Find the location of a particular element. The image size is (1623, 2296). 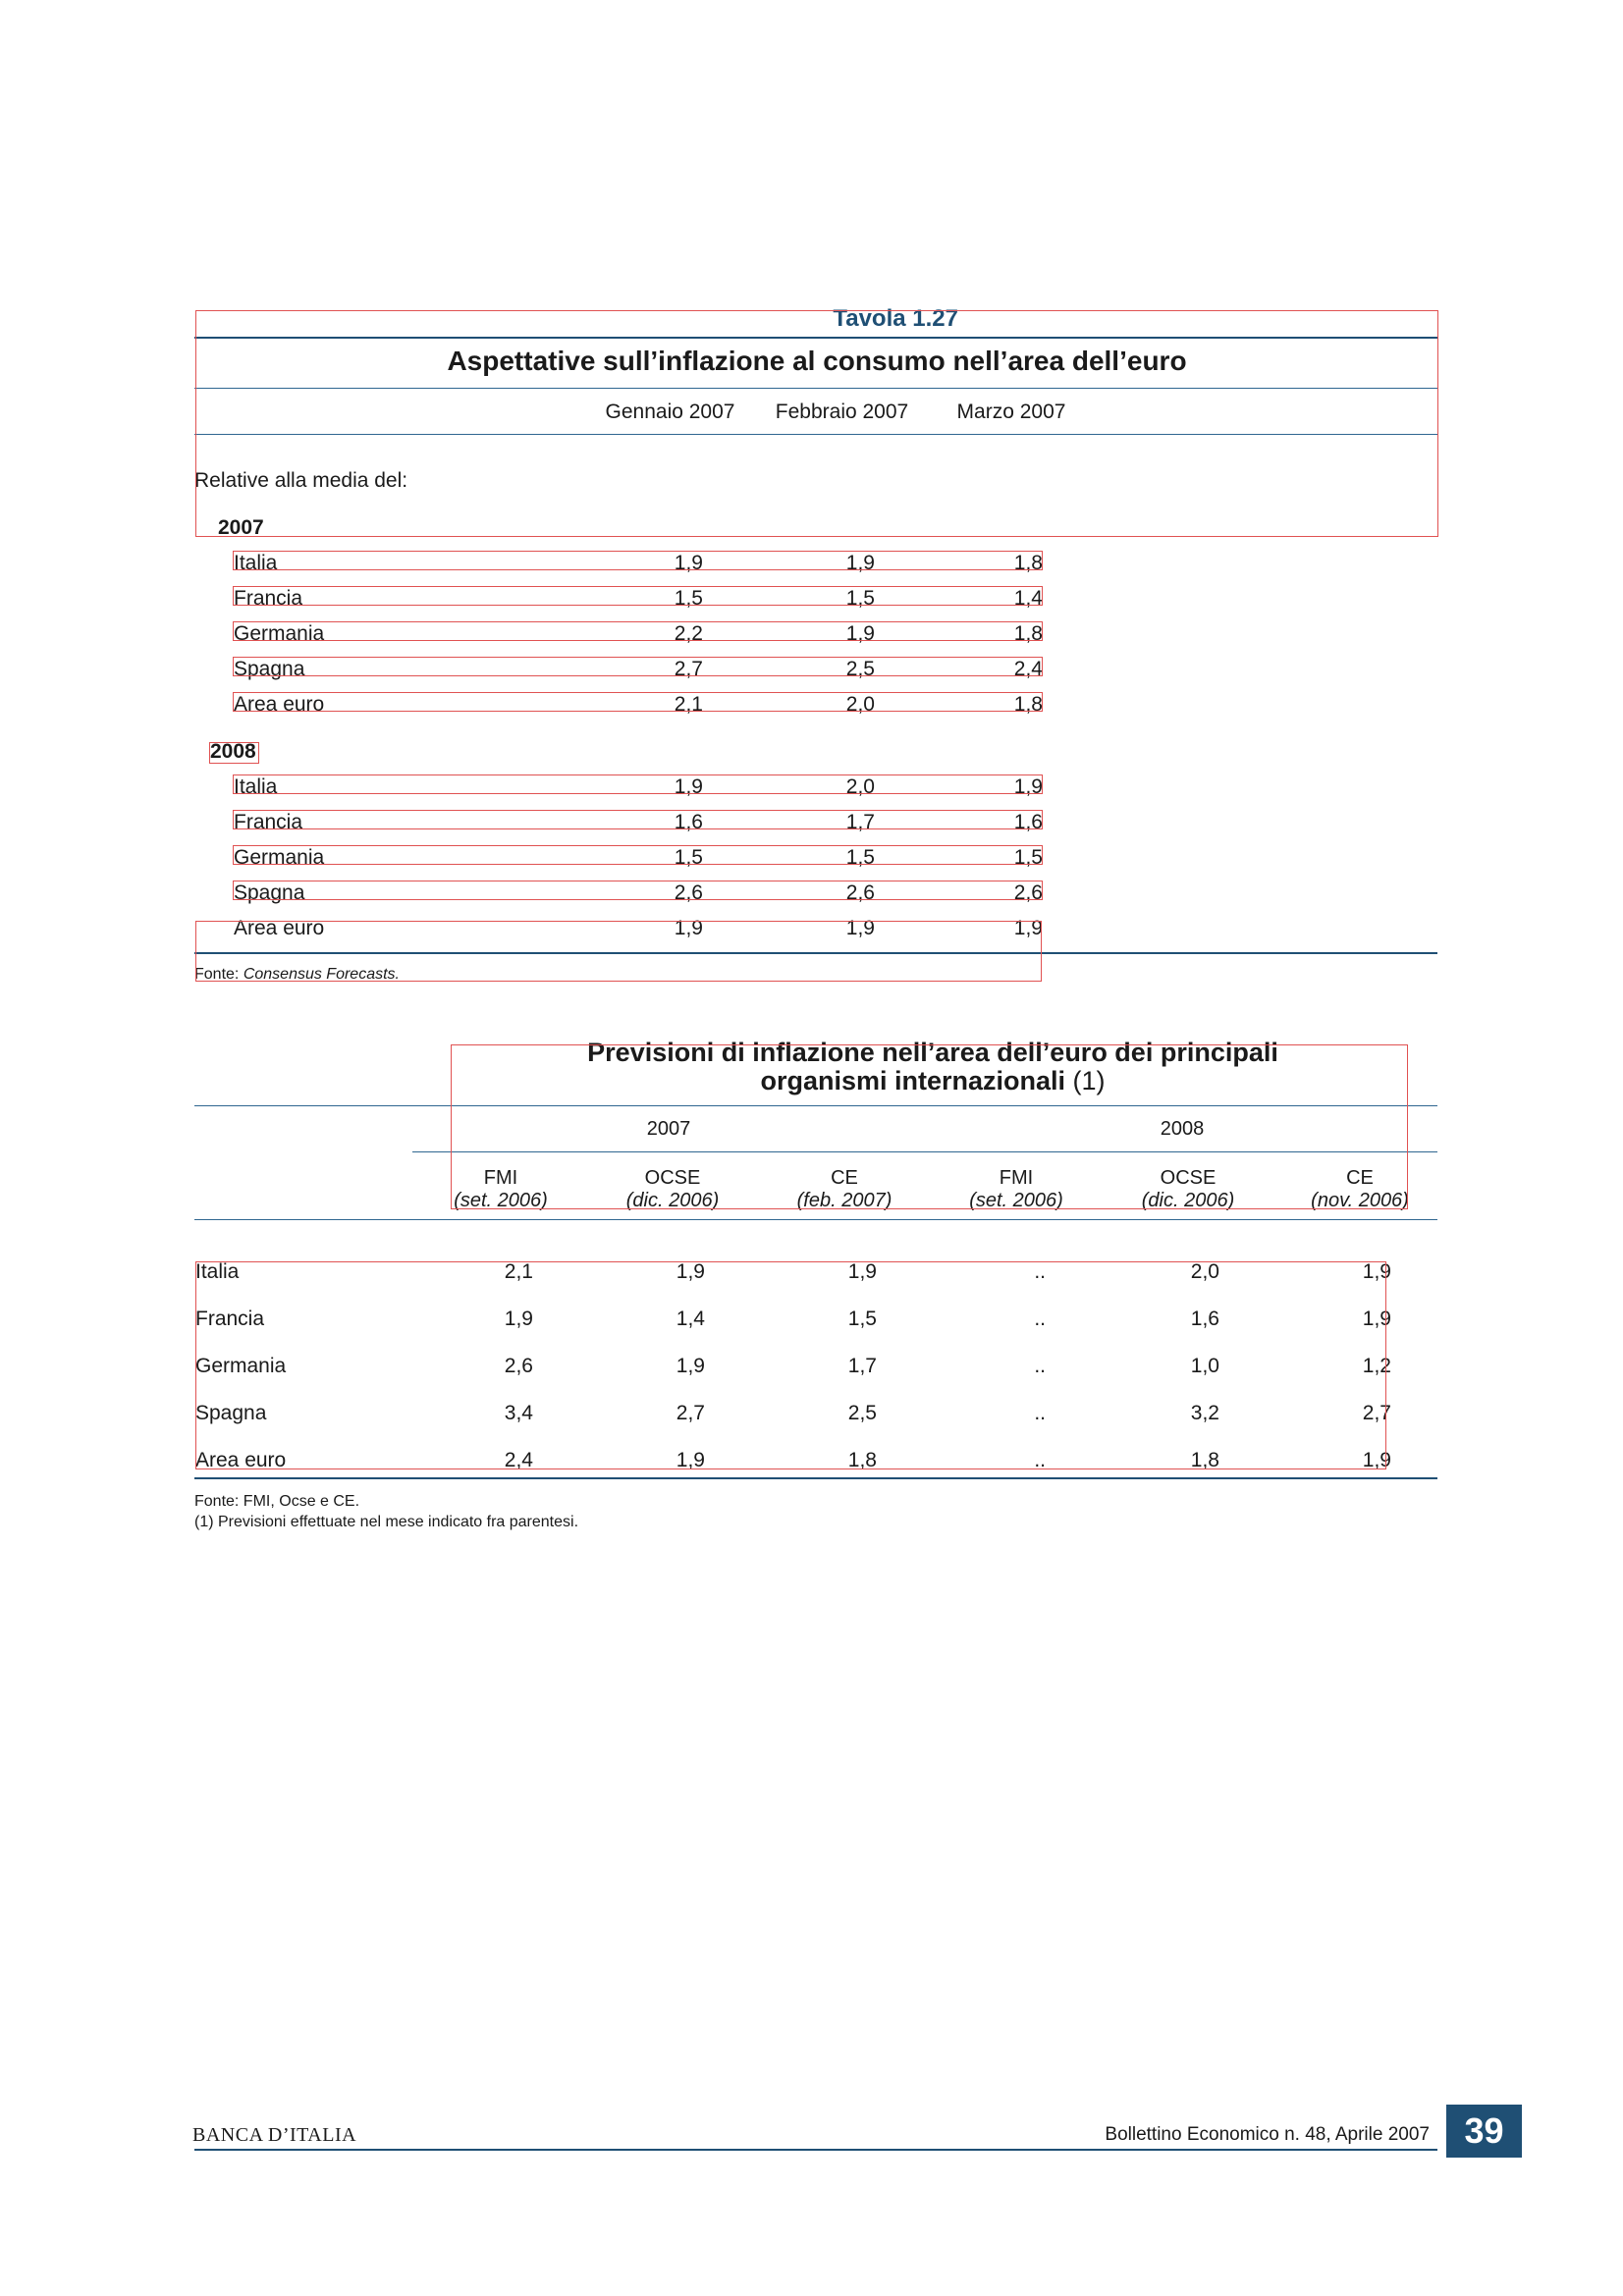

table2-org-header: CE (nov. 2006) is located at coordinates (1360, 1189).